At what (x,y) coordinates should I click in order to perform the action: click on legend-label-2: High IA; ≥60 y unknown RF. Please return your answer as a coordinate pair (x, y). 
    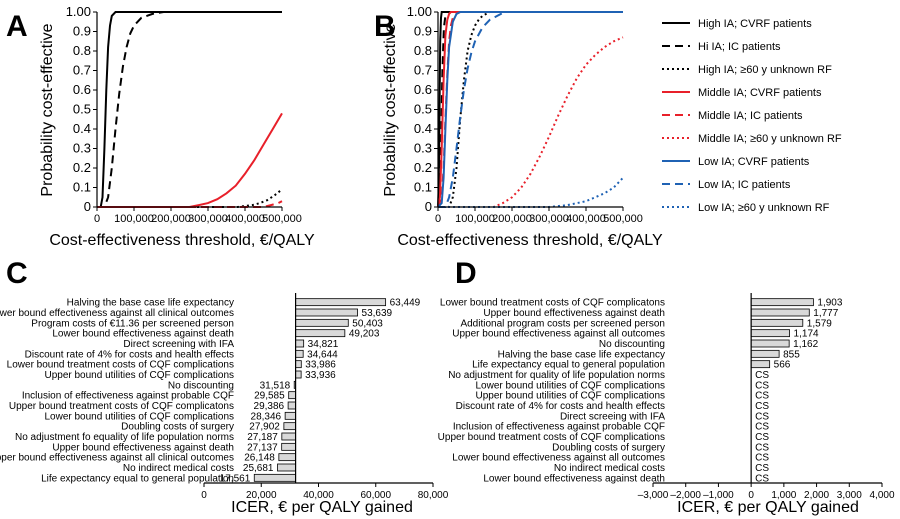
    Looking at the image, I should click on (765, 70).